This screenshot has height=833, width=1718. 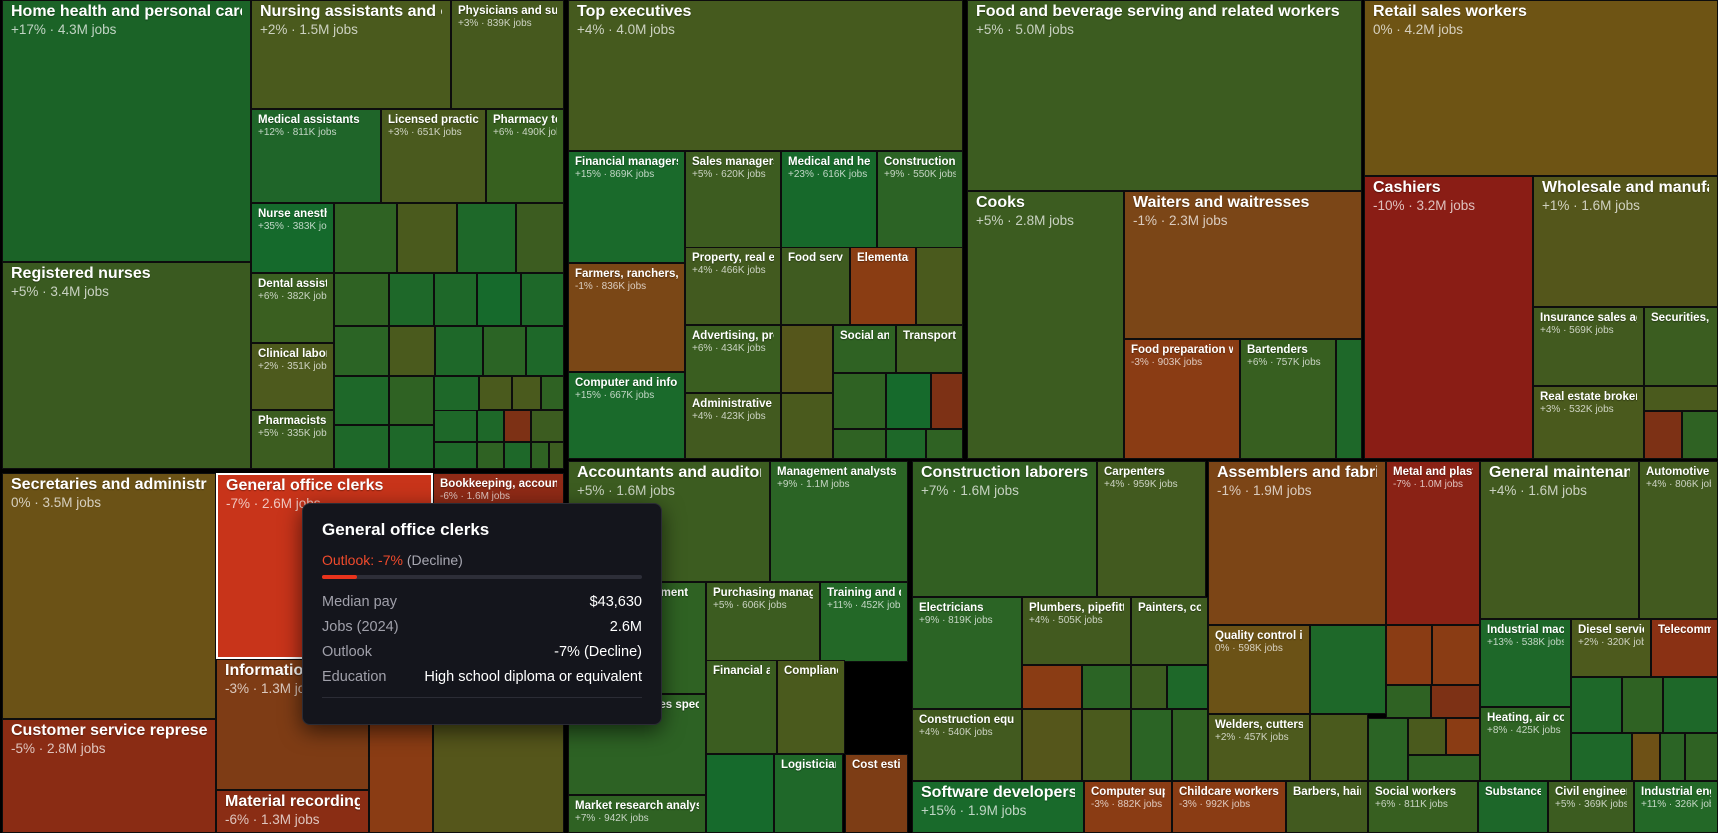 What do you see at coordinates (1525, 744) in the screenshot?
I see `treemap-cell: Heating, air conditioning+8% · 425K jobs` at bounding box center [1525, 744].